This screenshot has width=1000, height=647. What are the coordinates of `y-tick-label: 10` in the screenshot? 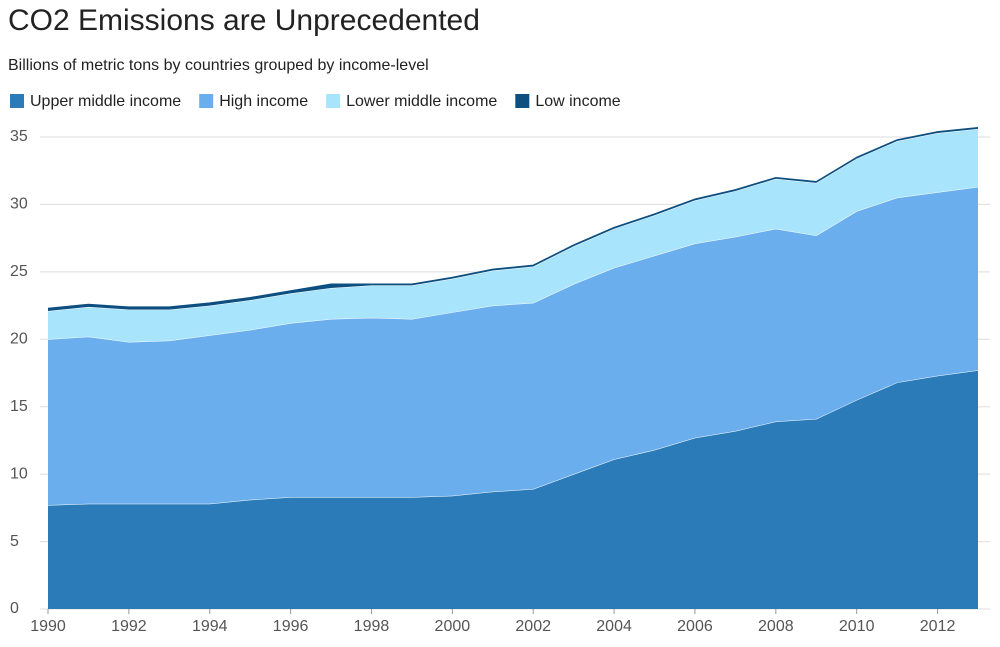 It's located at (19, 473).